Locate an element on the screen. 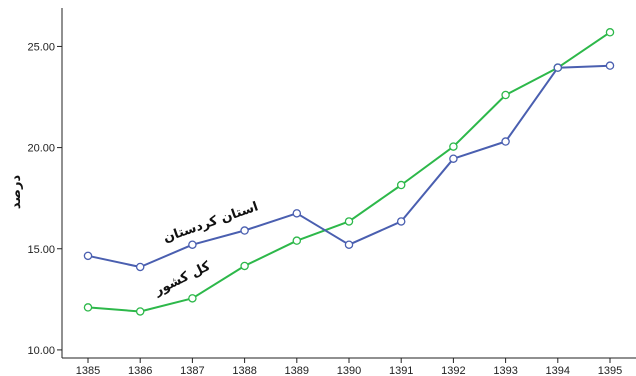 The image size is (636, 376). x-tick-label: 1388 is located at coordinates (244, 370).